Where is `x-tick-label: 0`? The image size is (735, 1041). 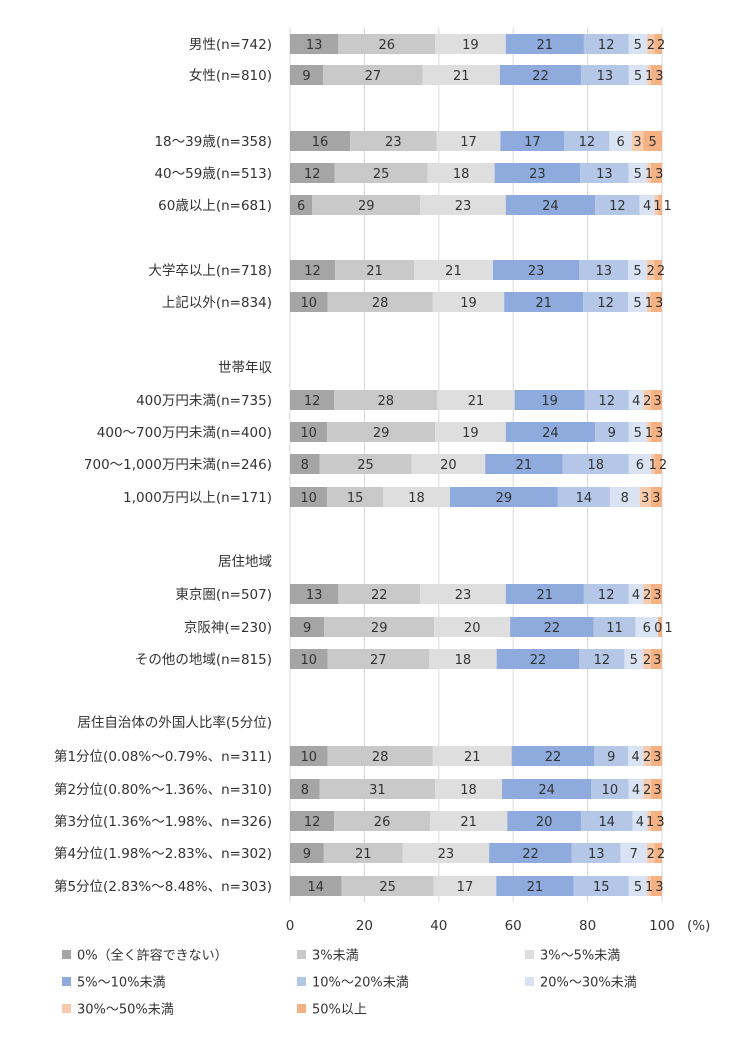 x-tick-label: 0 is located at coordinates (290, 926).